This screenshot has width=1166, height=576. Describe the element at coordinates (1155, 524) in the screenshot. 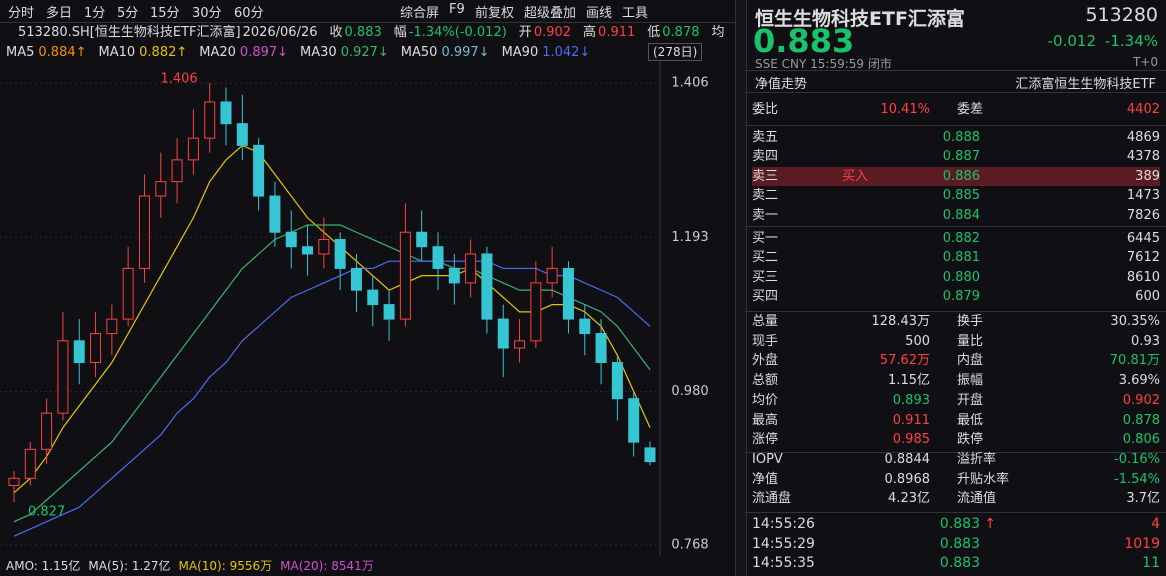

I see `tick-volume: 4` at that location.